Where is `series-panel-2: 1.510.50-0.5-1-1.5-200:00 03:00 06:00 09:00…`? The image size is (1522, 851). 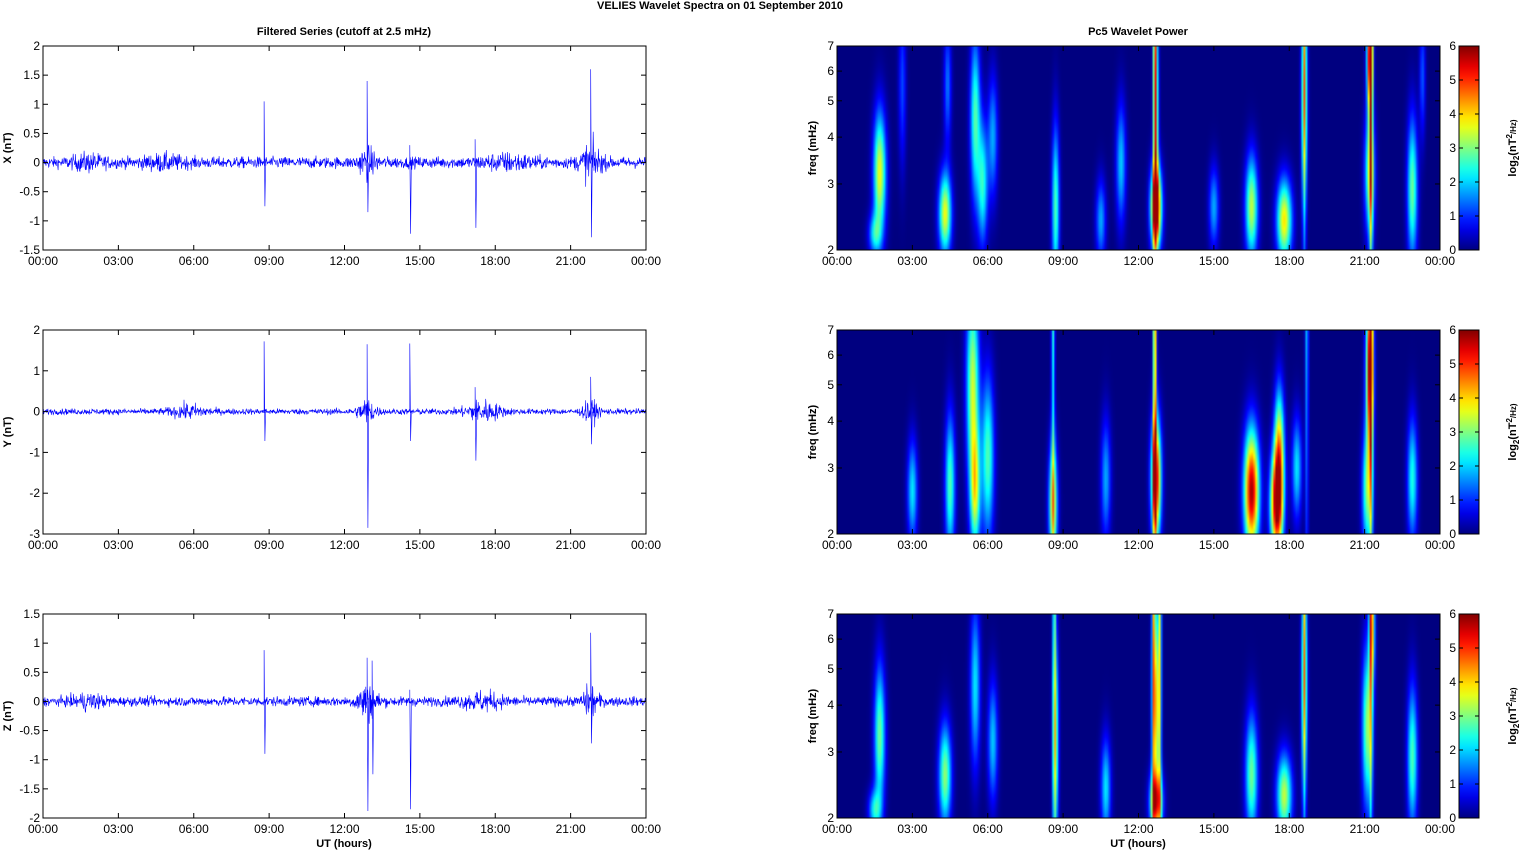 series-panel-2: 1.510.50-0.5-1-1.5-200:00 03:00 06:00 09:00… is located at coordinates (331, 721).